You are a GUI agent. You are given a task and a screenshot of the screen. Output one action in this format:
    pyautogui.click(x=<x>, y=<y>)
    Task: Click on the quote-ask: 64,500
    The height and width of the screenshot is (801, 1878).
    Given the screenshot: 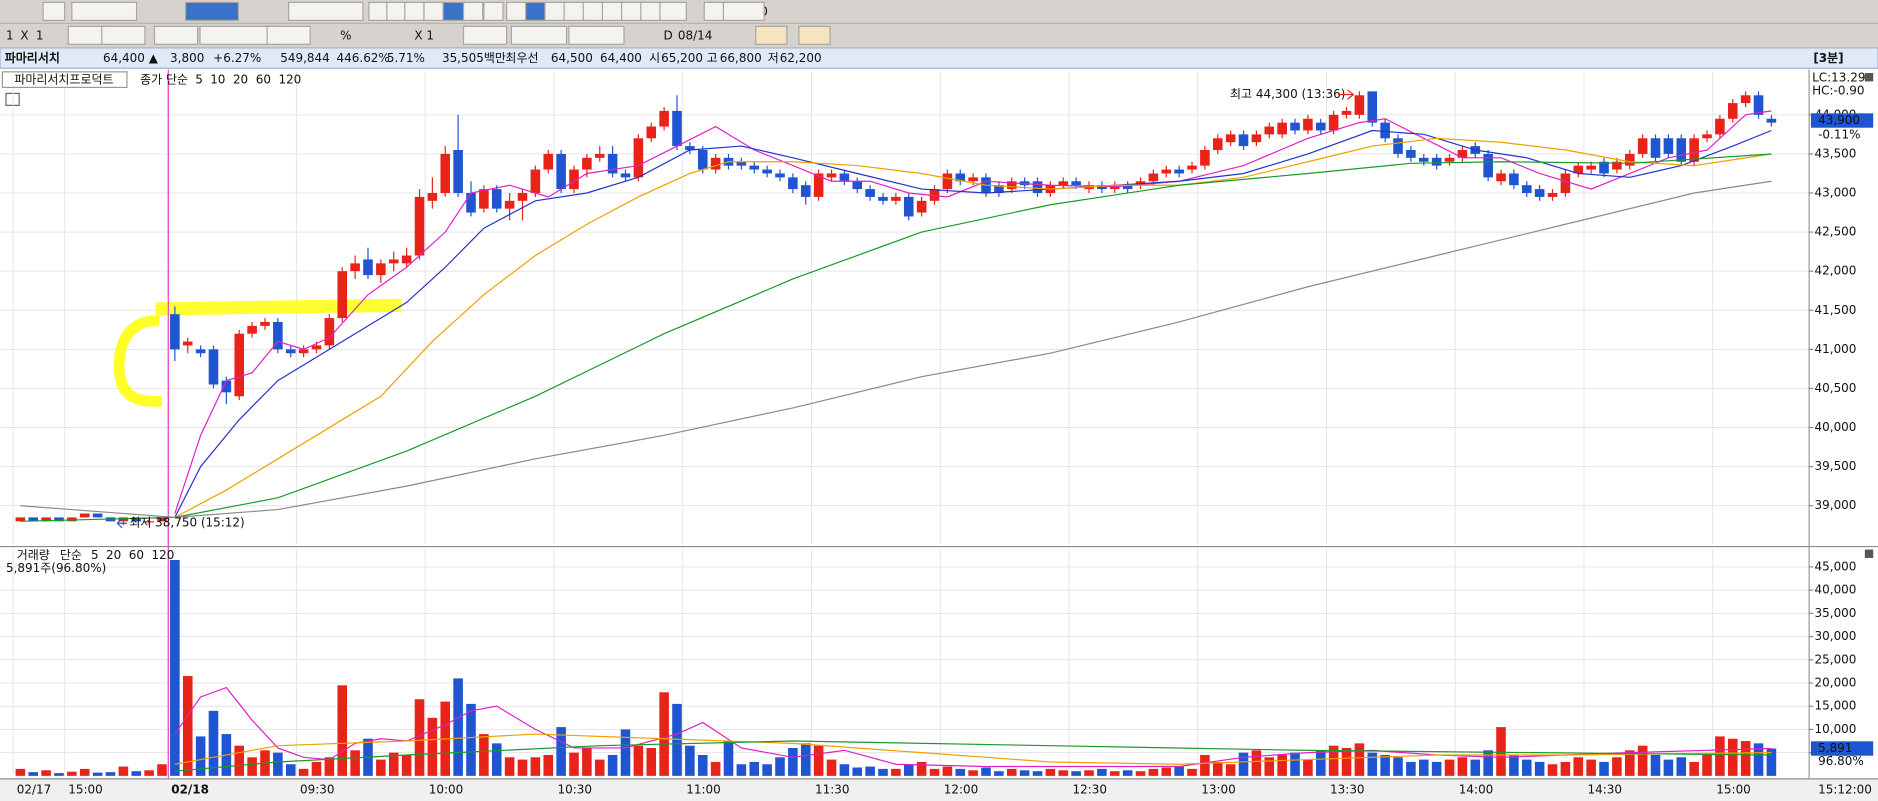 What is the action you would take?
    pyautogui.click(x=572, y=58)
    